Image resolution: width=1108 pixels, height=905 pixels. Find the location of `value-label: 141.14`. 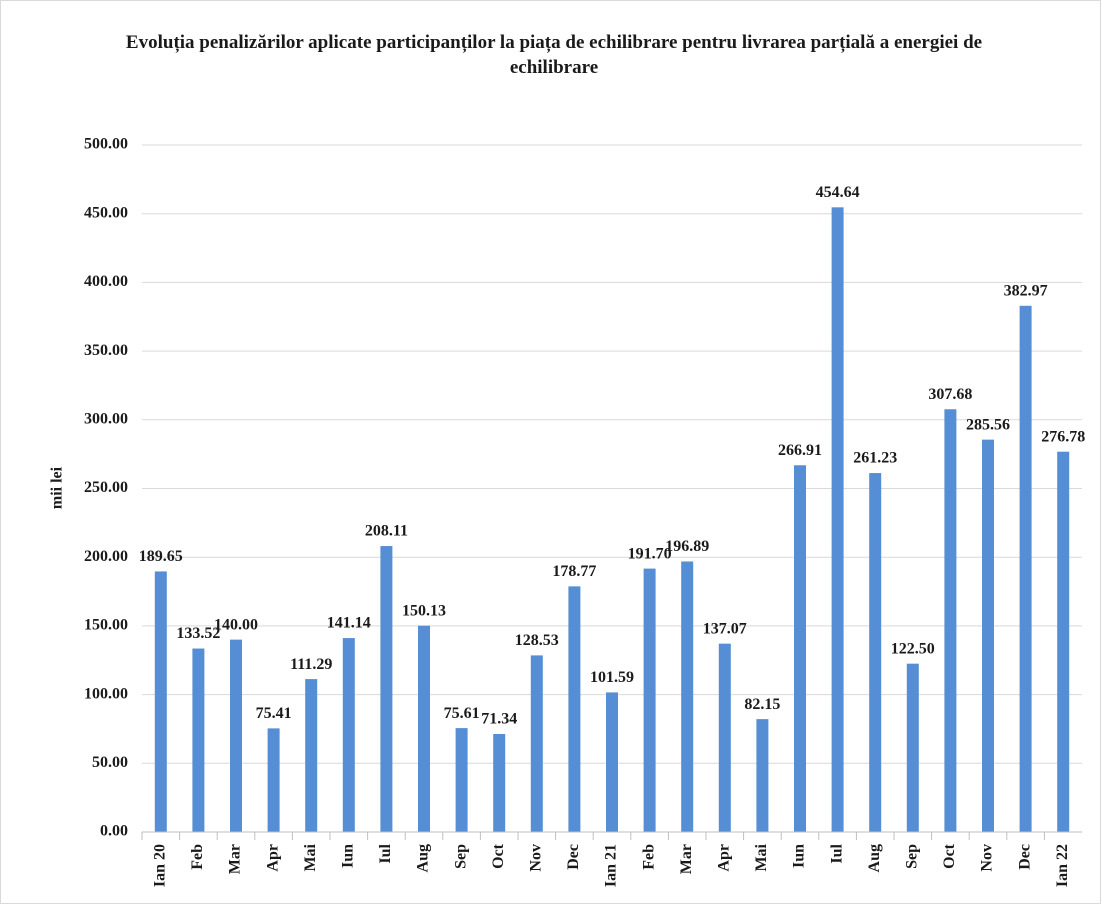

value-label: 141.14 is located at coordinates (349, 623).